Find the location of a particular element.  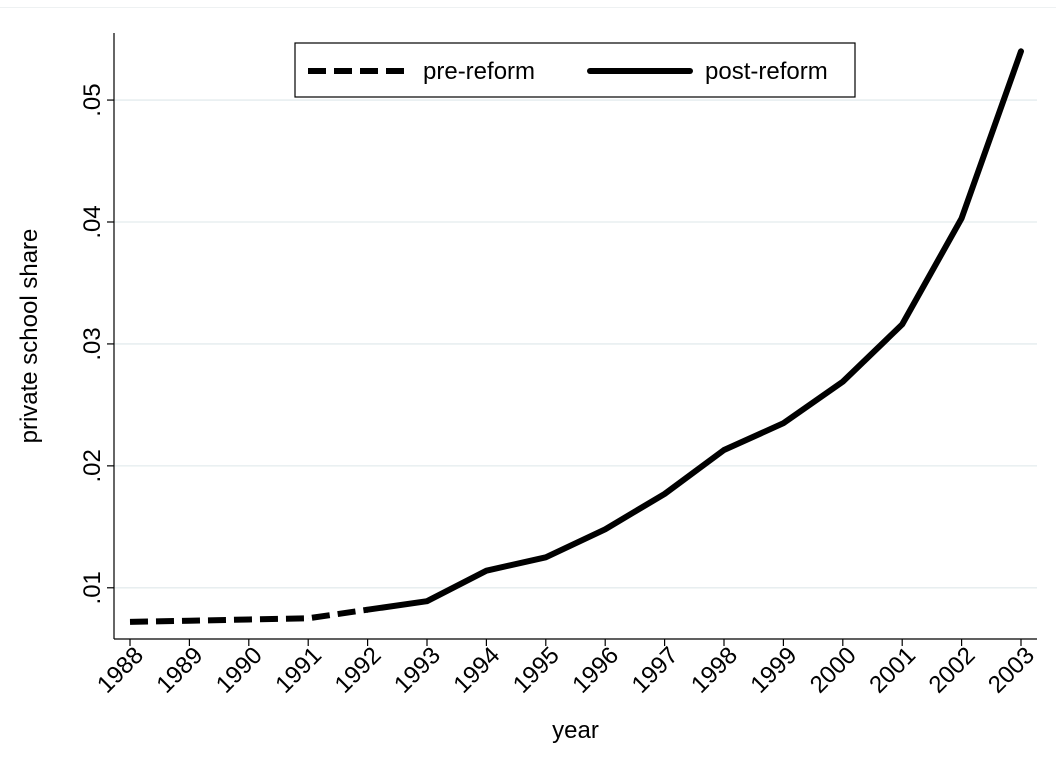

x-tick-label-8: 1996 is located at coordinates (595, 670).